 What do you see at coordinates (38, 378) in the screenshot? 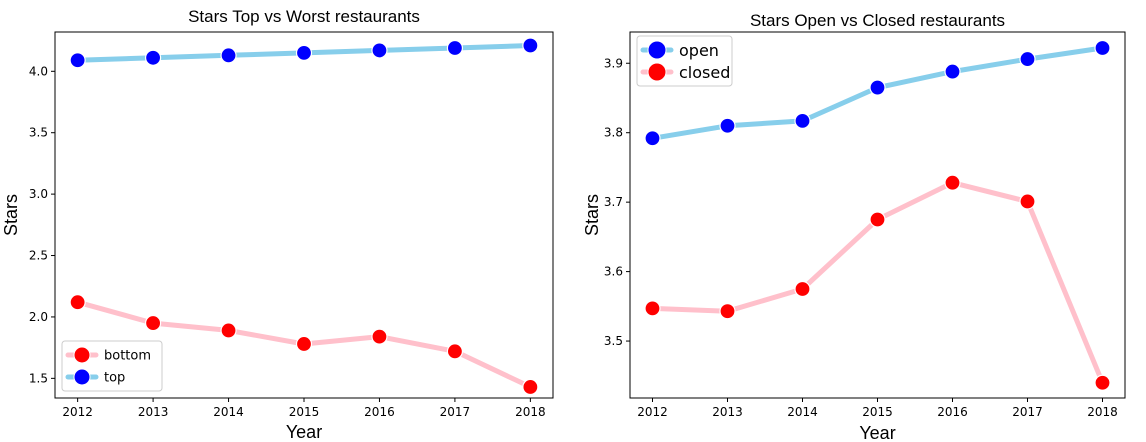
I see `y-tick-label: 1.5` at bounding box center [38, 378].